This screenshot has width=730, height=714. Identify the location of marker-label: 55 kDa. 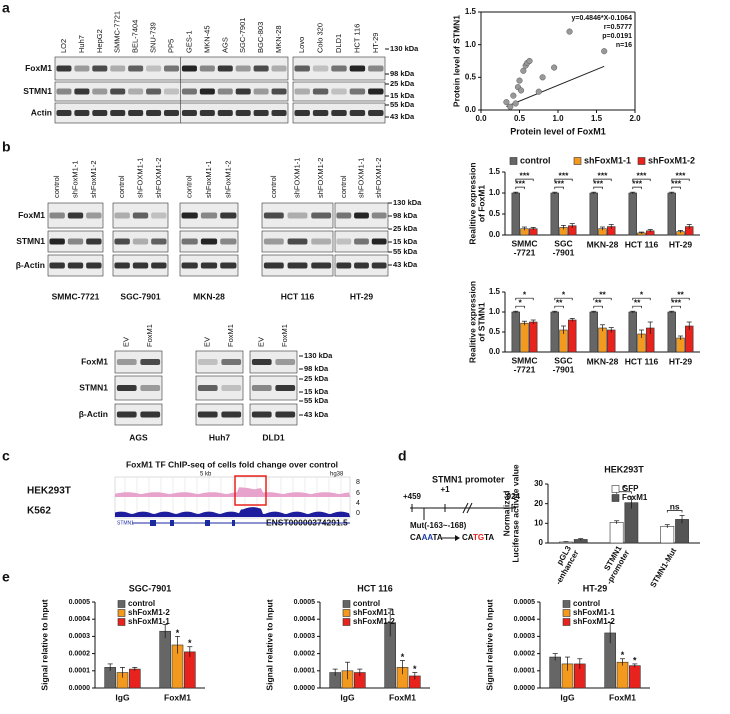
(402, 104).